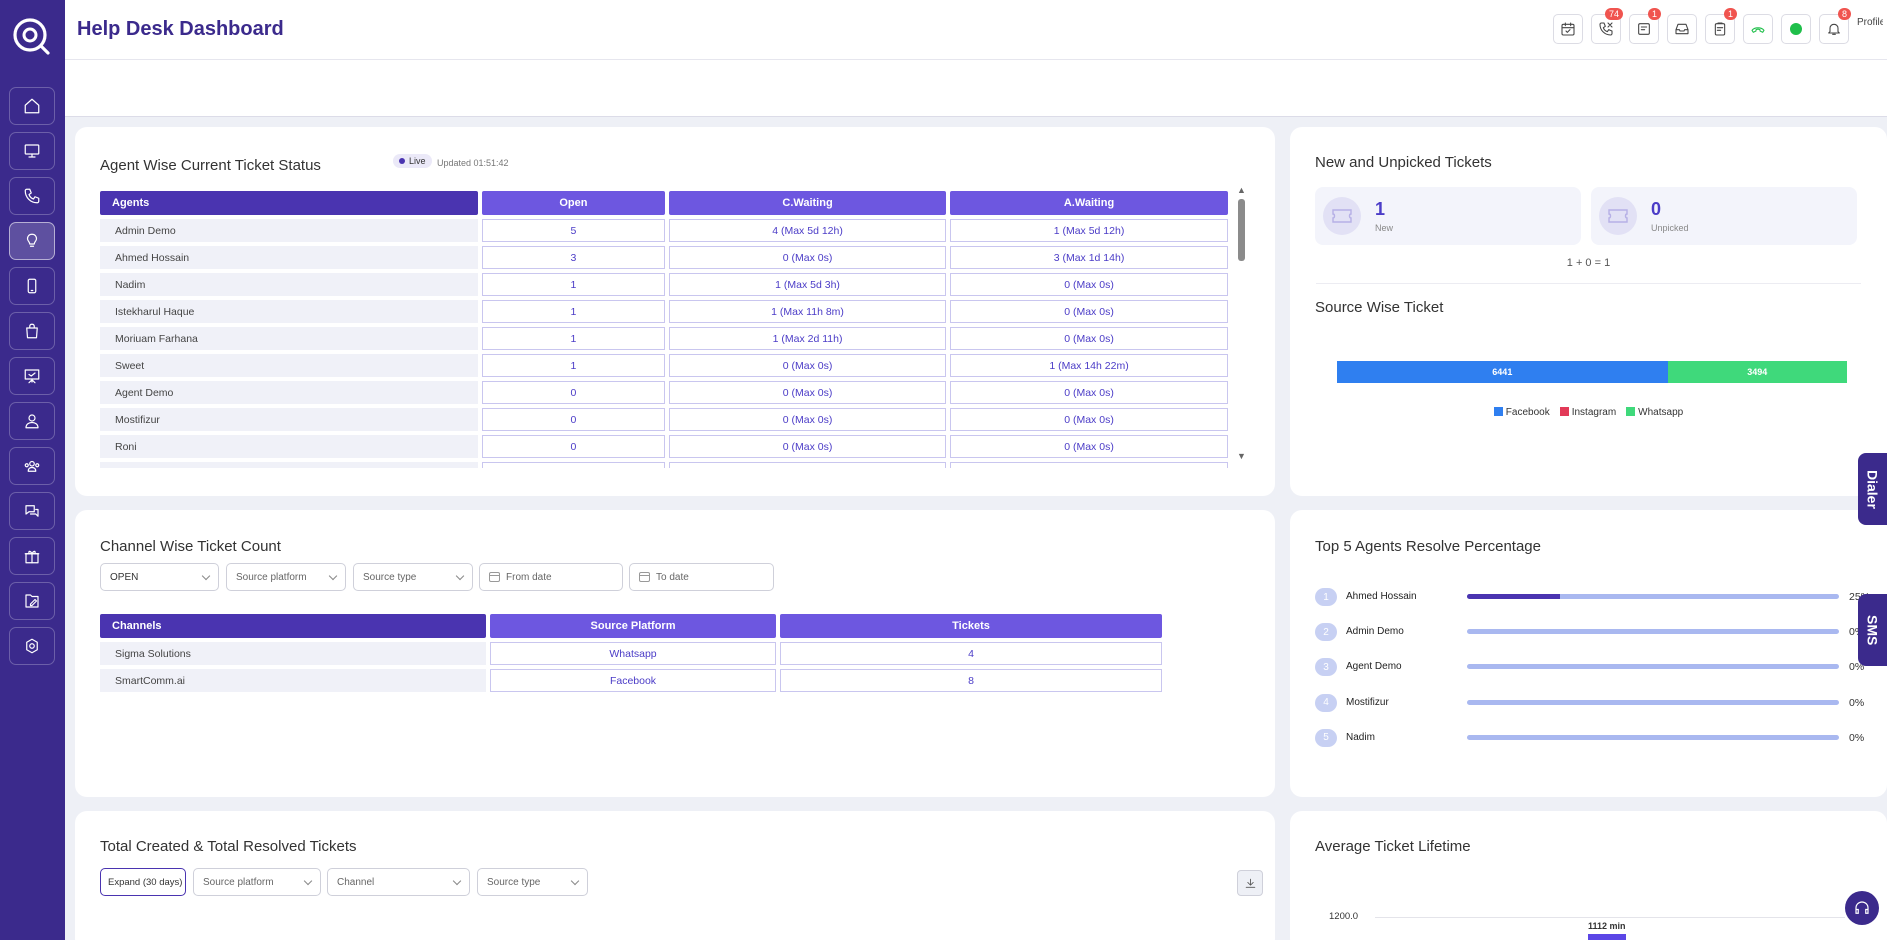 The image size is (1887, 940). I want to click on sidebar-item-presentation, so click(32, 376).